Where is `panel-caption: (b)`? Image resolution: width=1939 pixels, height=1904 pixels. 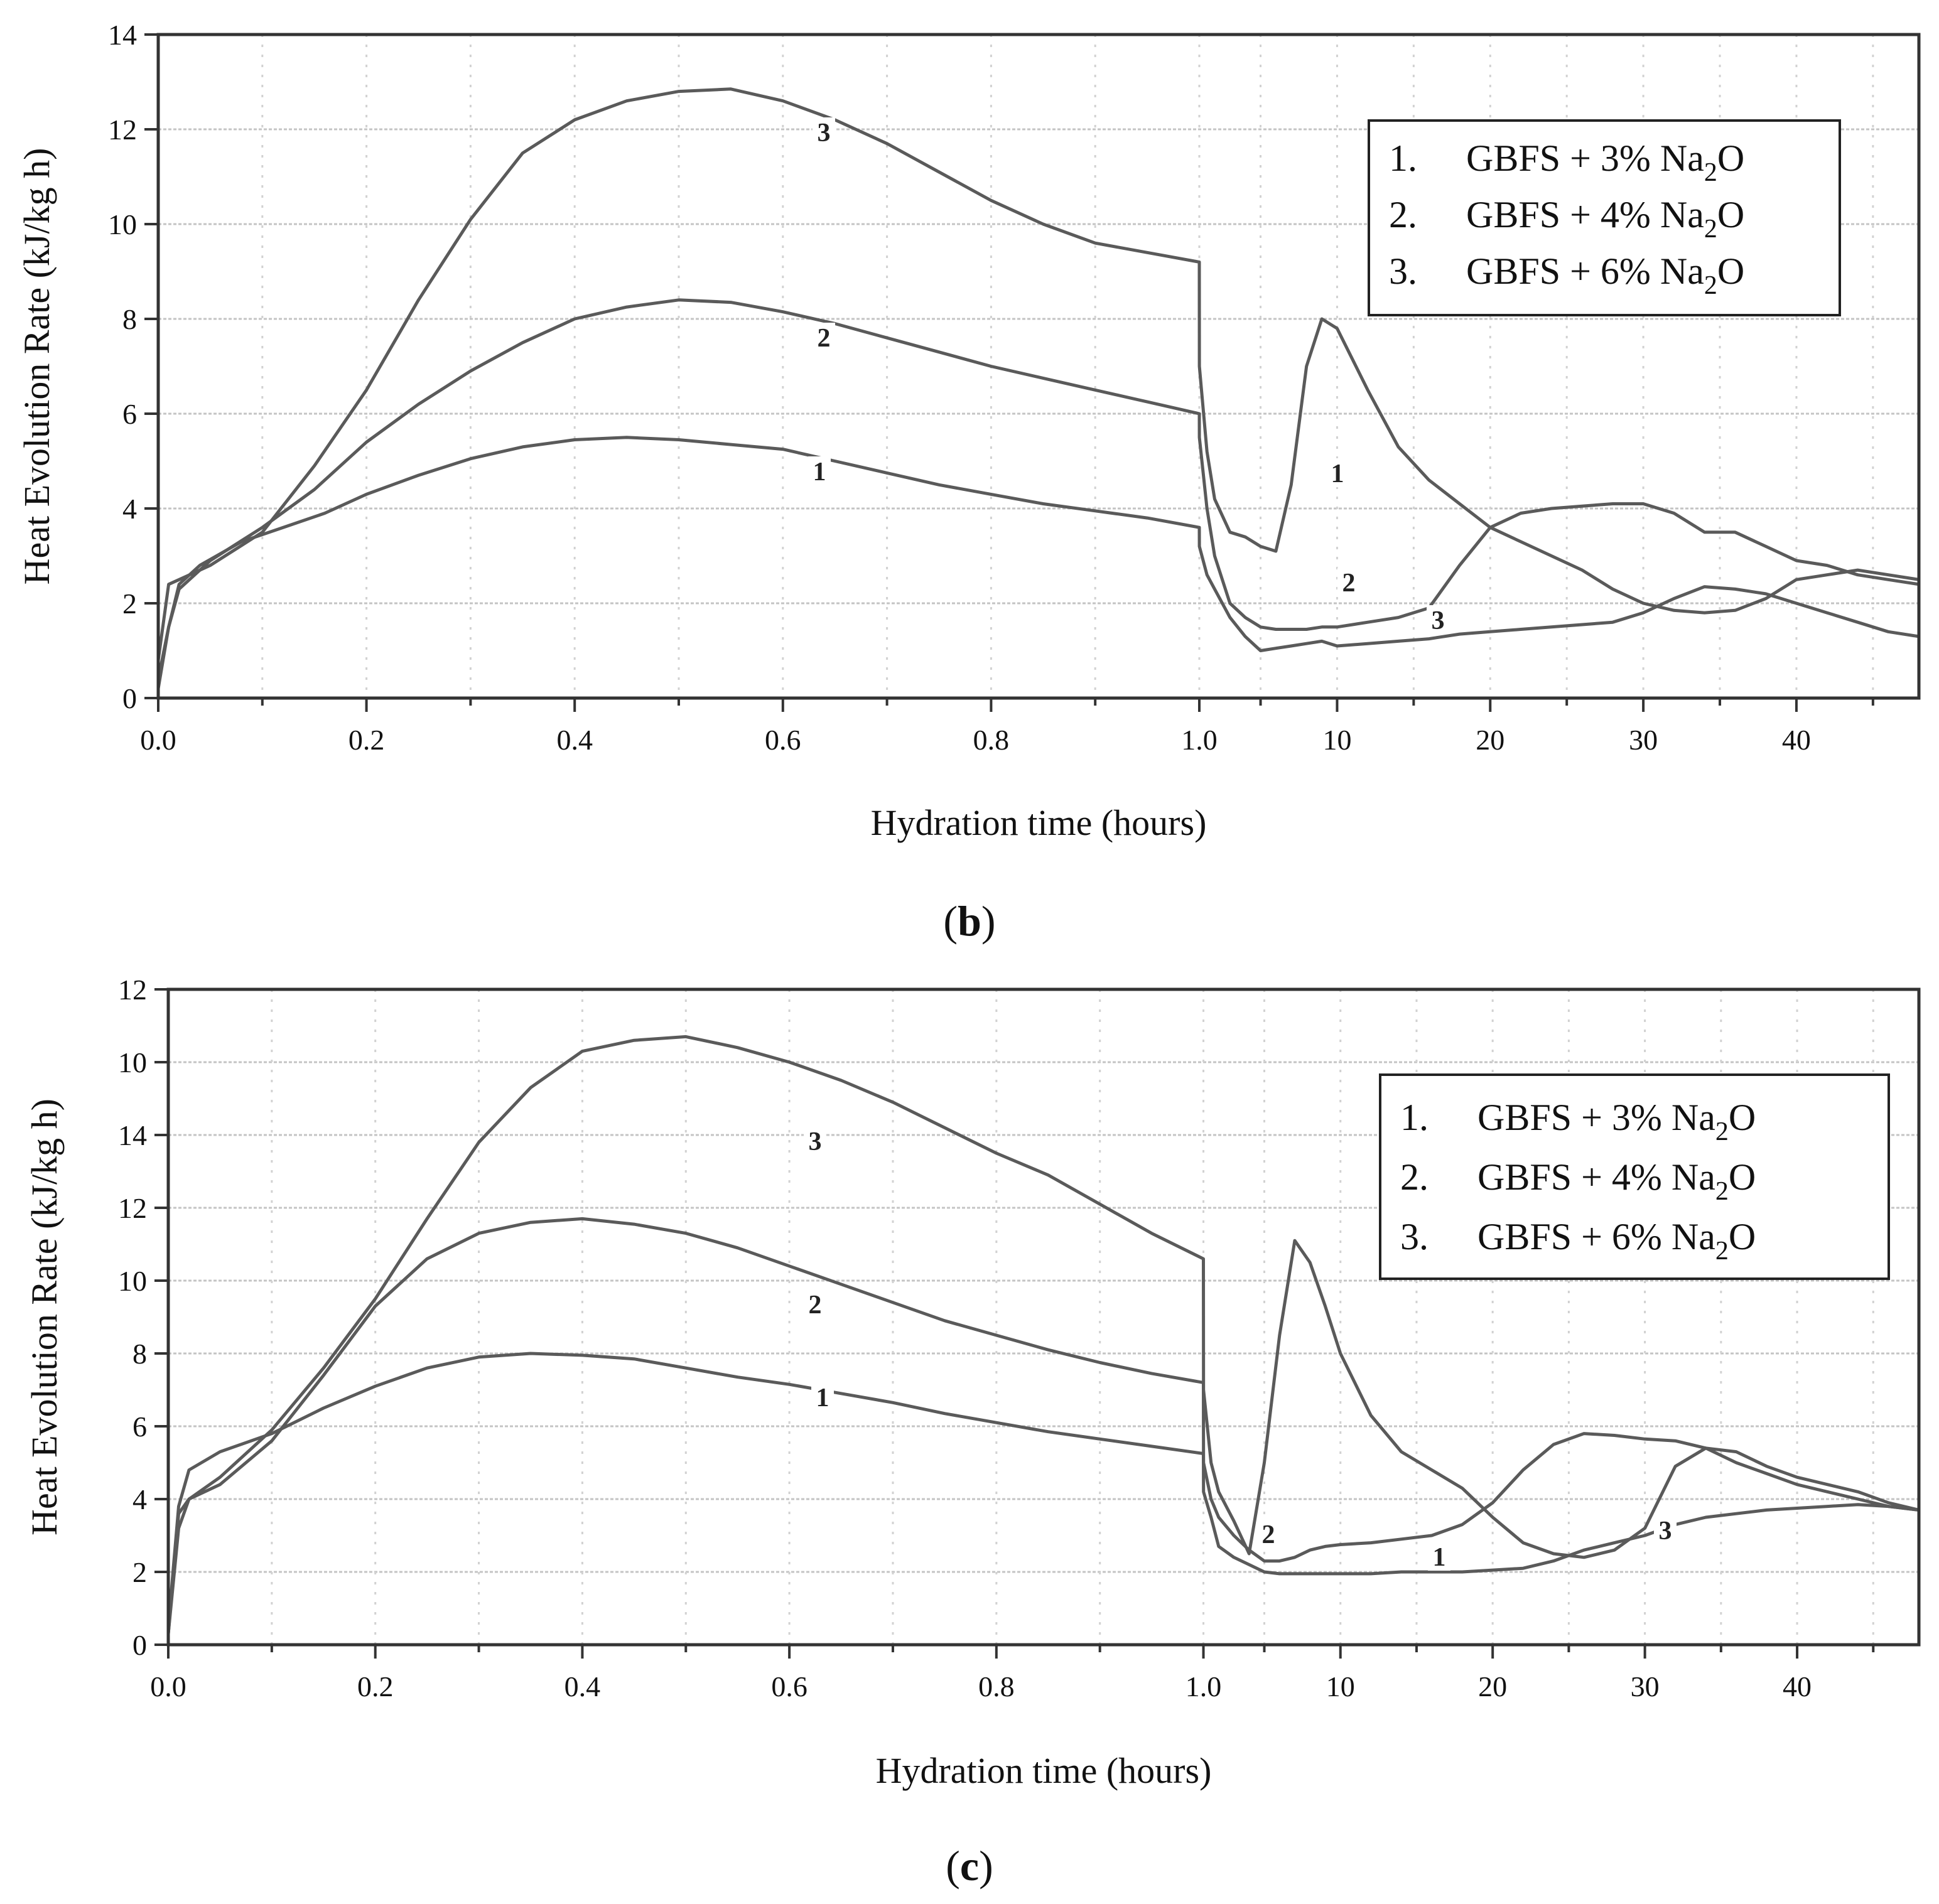 panel-caption: (b) is located at coordinates (969, 921).